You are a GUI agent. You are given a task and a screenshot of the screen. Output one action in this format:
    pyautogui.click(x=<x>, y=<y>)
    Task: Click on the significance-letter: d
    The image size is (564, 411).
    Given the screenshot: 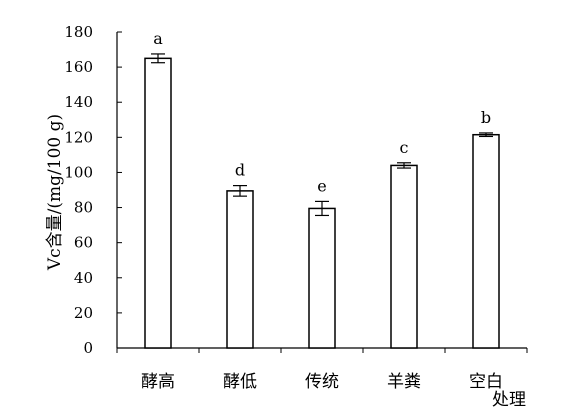 What is the action you would take?
    pyautogui.click(x=240, y=170)
    